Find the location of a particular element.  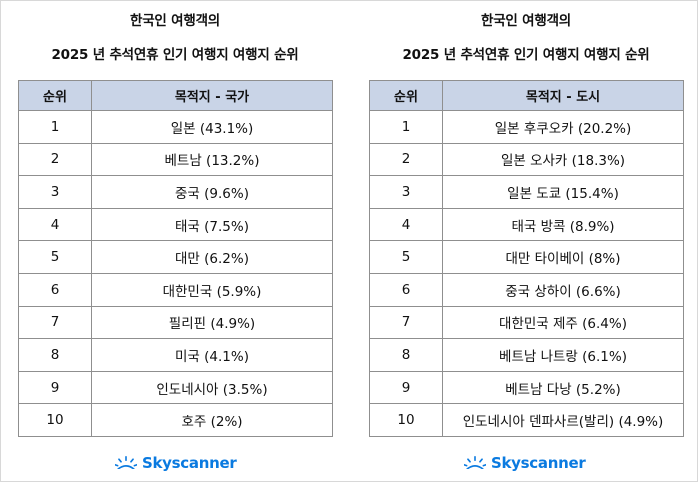

table-row: 2 베트남 (13.2%) is located at coordinates (175, 159).